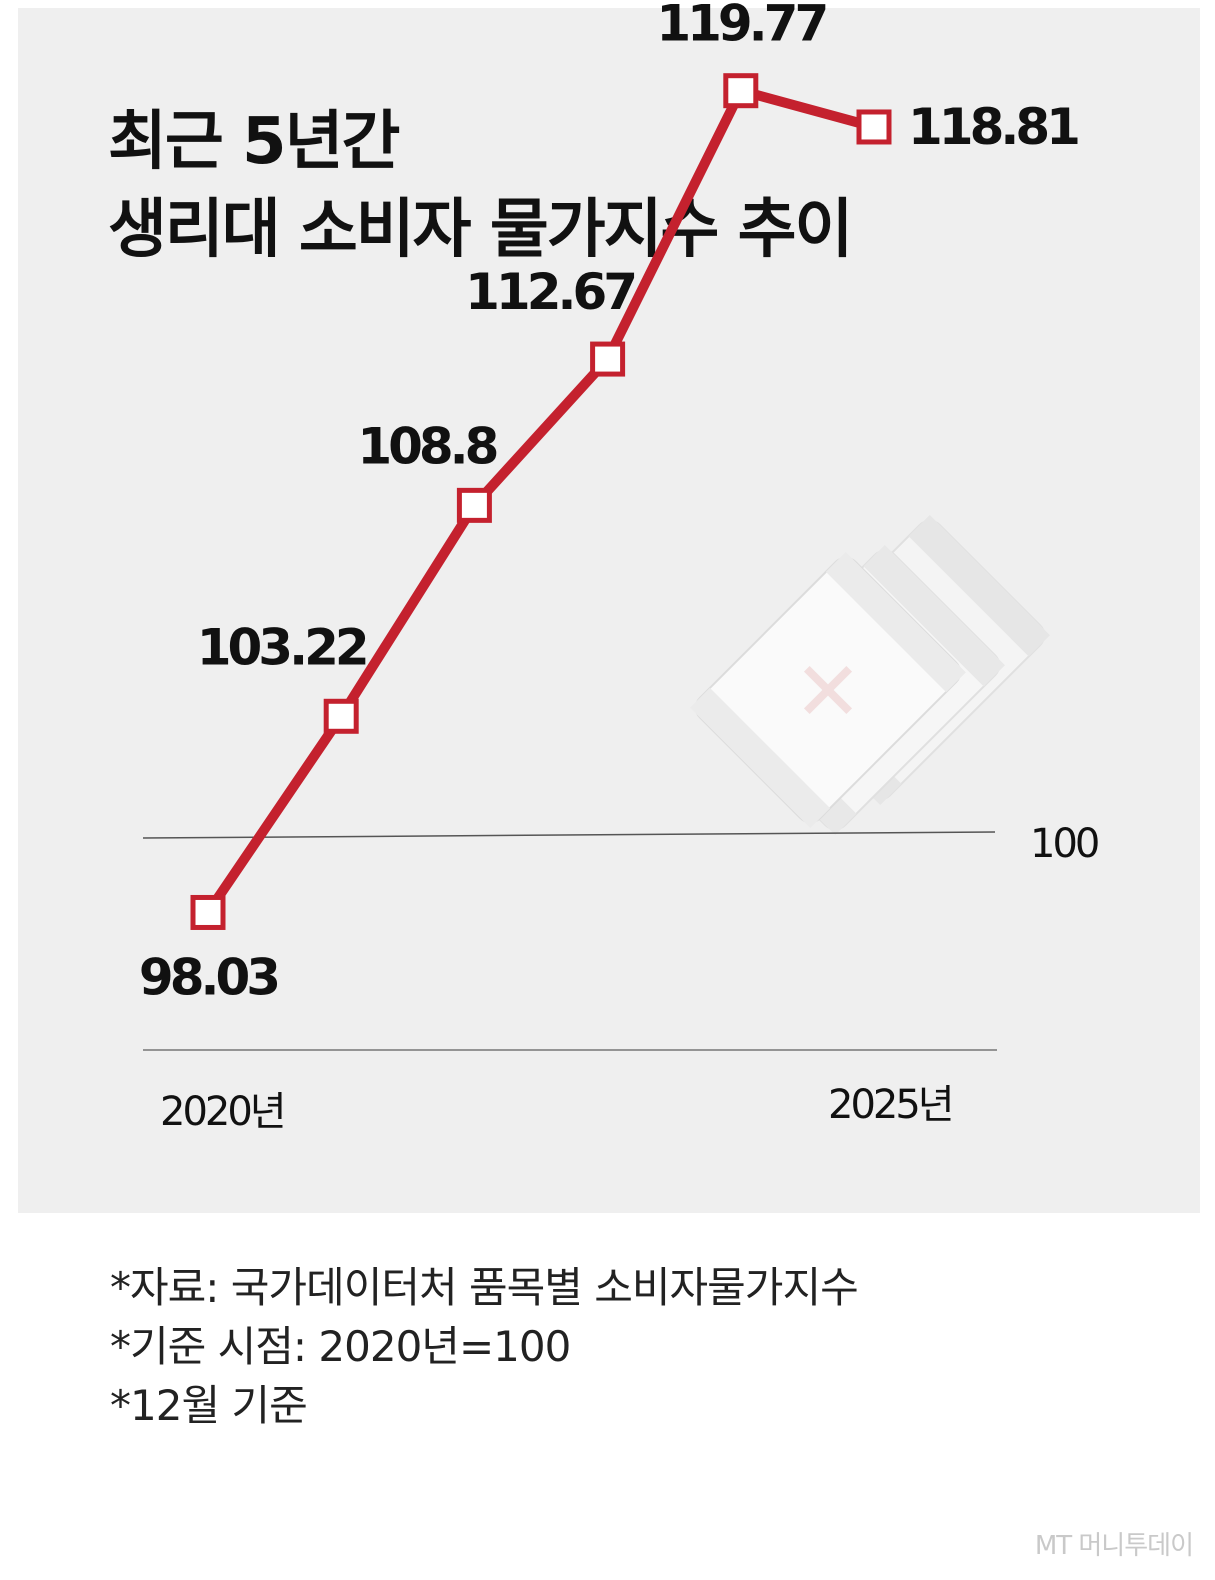 The height and width of the screenshot is (1580, 1215). I want to click on pad-illustration, so click(870, 675).